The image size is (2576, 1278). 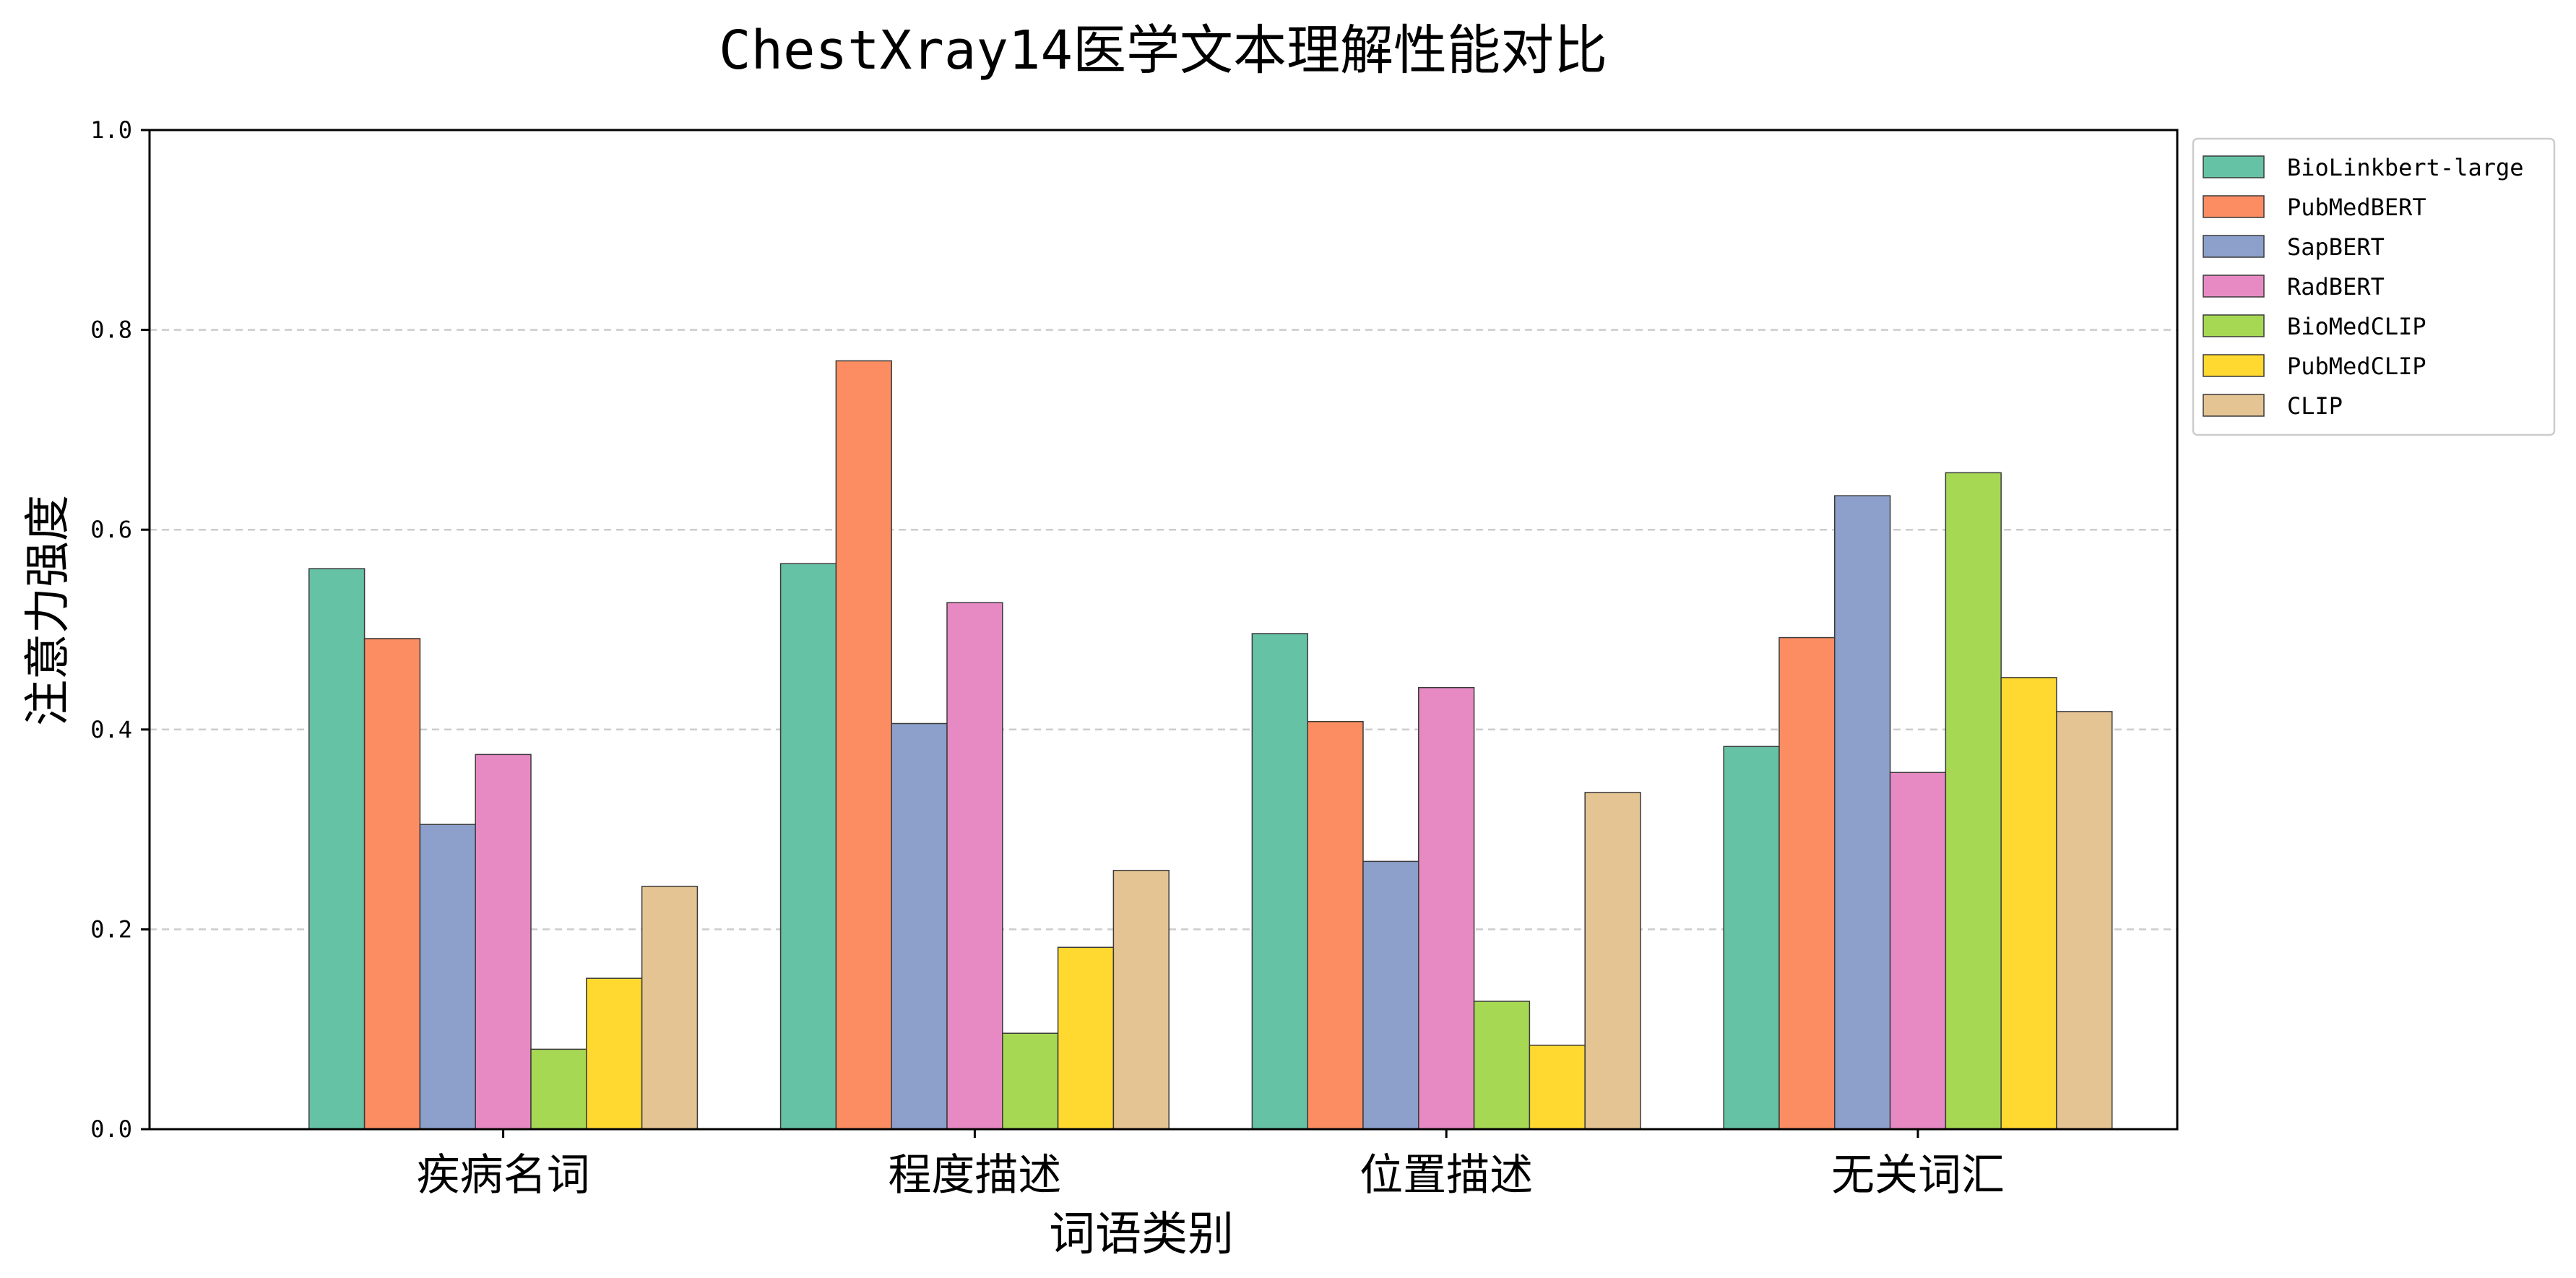 What do you see at coordinates (1918, 1175) in the screenshot?
I see `x-tick-label: 无关词汇` at bounding box center [1918, 1175].